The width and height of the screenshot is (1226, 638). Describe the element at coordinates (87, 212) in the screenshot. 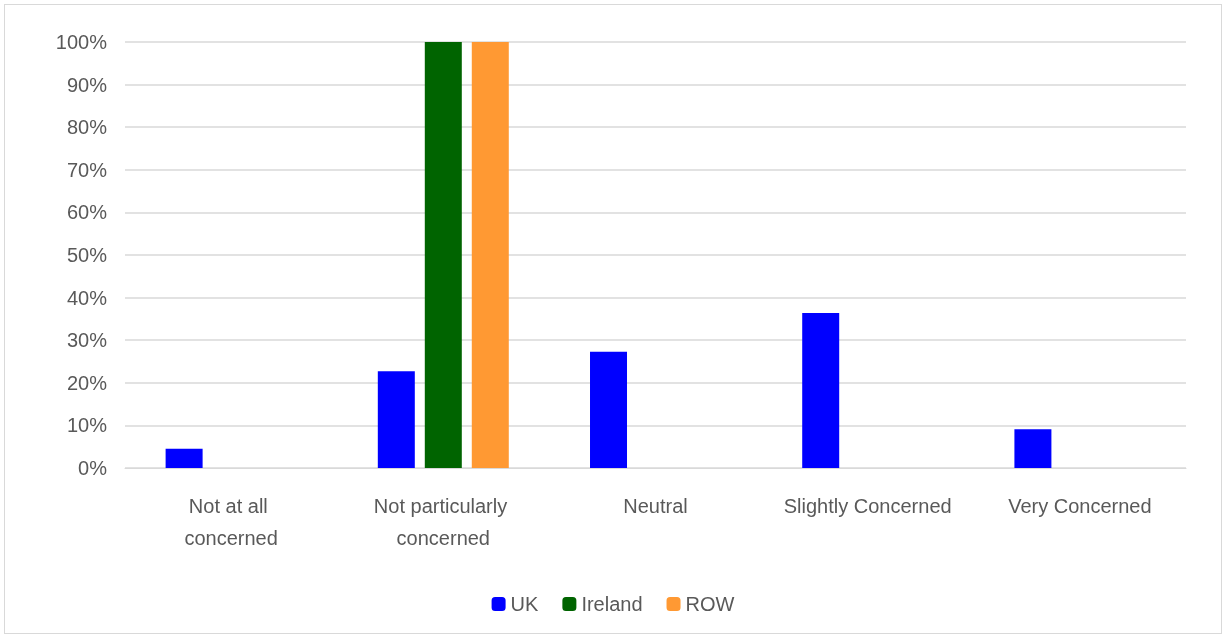

I see `y-tick-label: 60%` at that location.